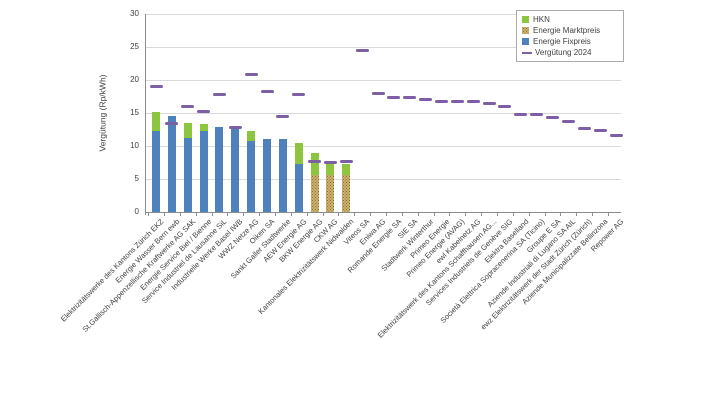  I want to click on y-tick-label: 0, so click(136, 211).